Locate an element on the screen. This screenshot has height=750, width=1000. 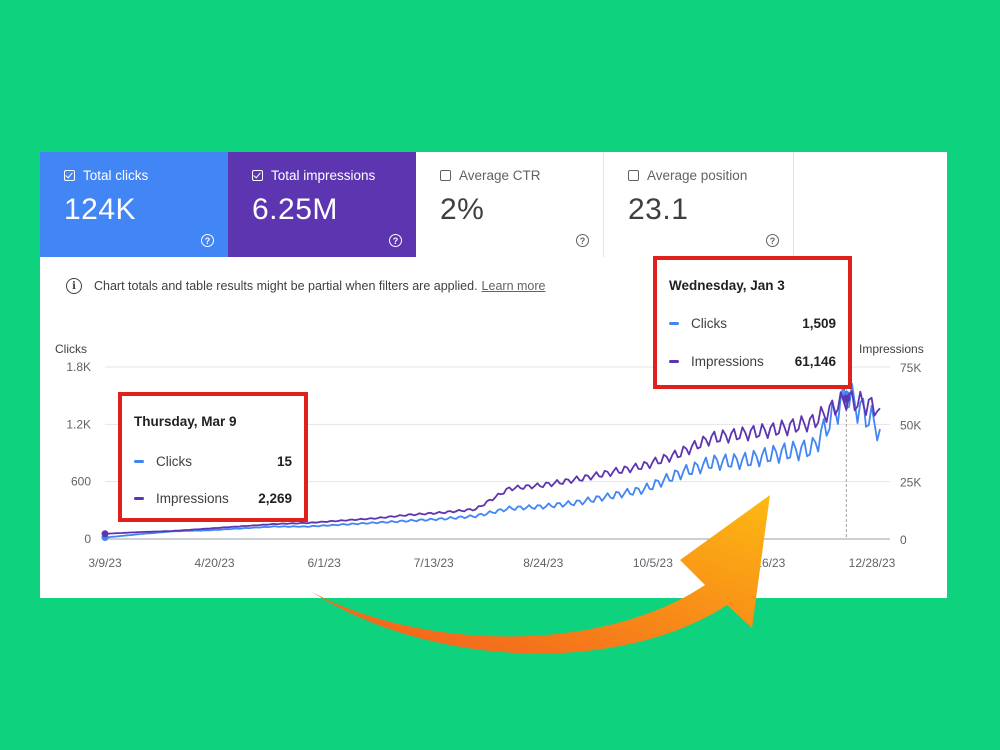
total-impressions-card: Total impressions 6.25M ? is located at coordinates (322, 204).